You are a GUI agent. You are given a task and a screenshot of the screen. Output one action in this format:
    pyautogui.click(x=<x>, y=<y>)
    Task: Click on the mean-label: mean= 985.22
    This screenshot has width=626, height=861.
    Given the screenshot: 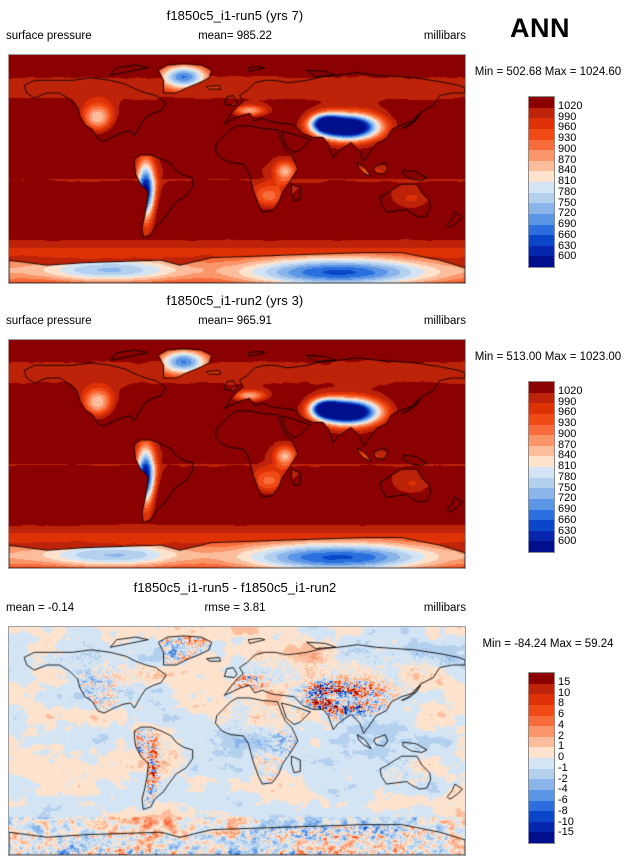 What is the action you would take?
    pyautogui.click(x=235, y=36)
    